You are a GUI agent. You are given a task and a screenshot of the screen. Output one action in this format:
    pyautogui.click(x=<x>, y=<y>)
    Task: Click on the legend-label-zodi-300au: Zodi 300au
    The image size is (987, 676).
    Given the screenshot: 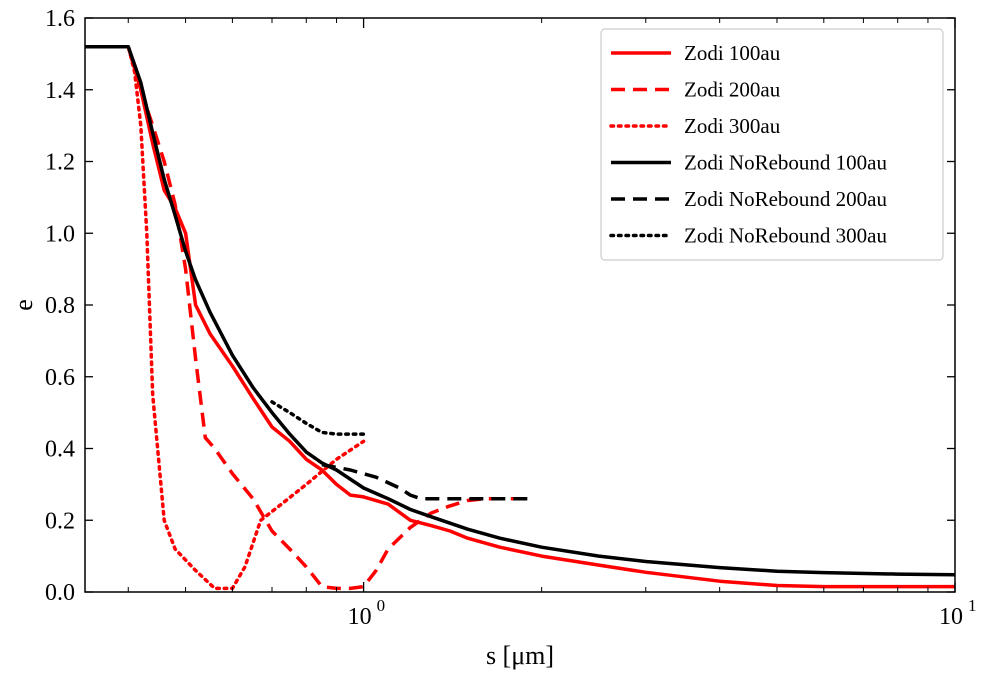 What is the action you would take?
    pyautogui.click(x=732, y=126)
    